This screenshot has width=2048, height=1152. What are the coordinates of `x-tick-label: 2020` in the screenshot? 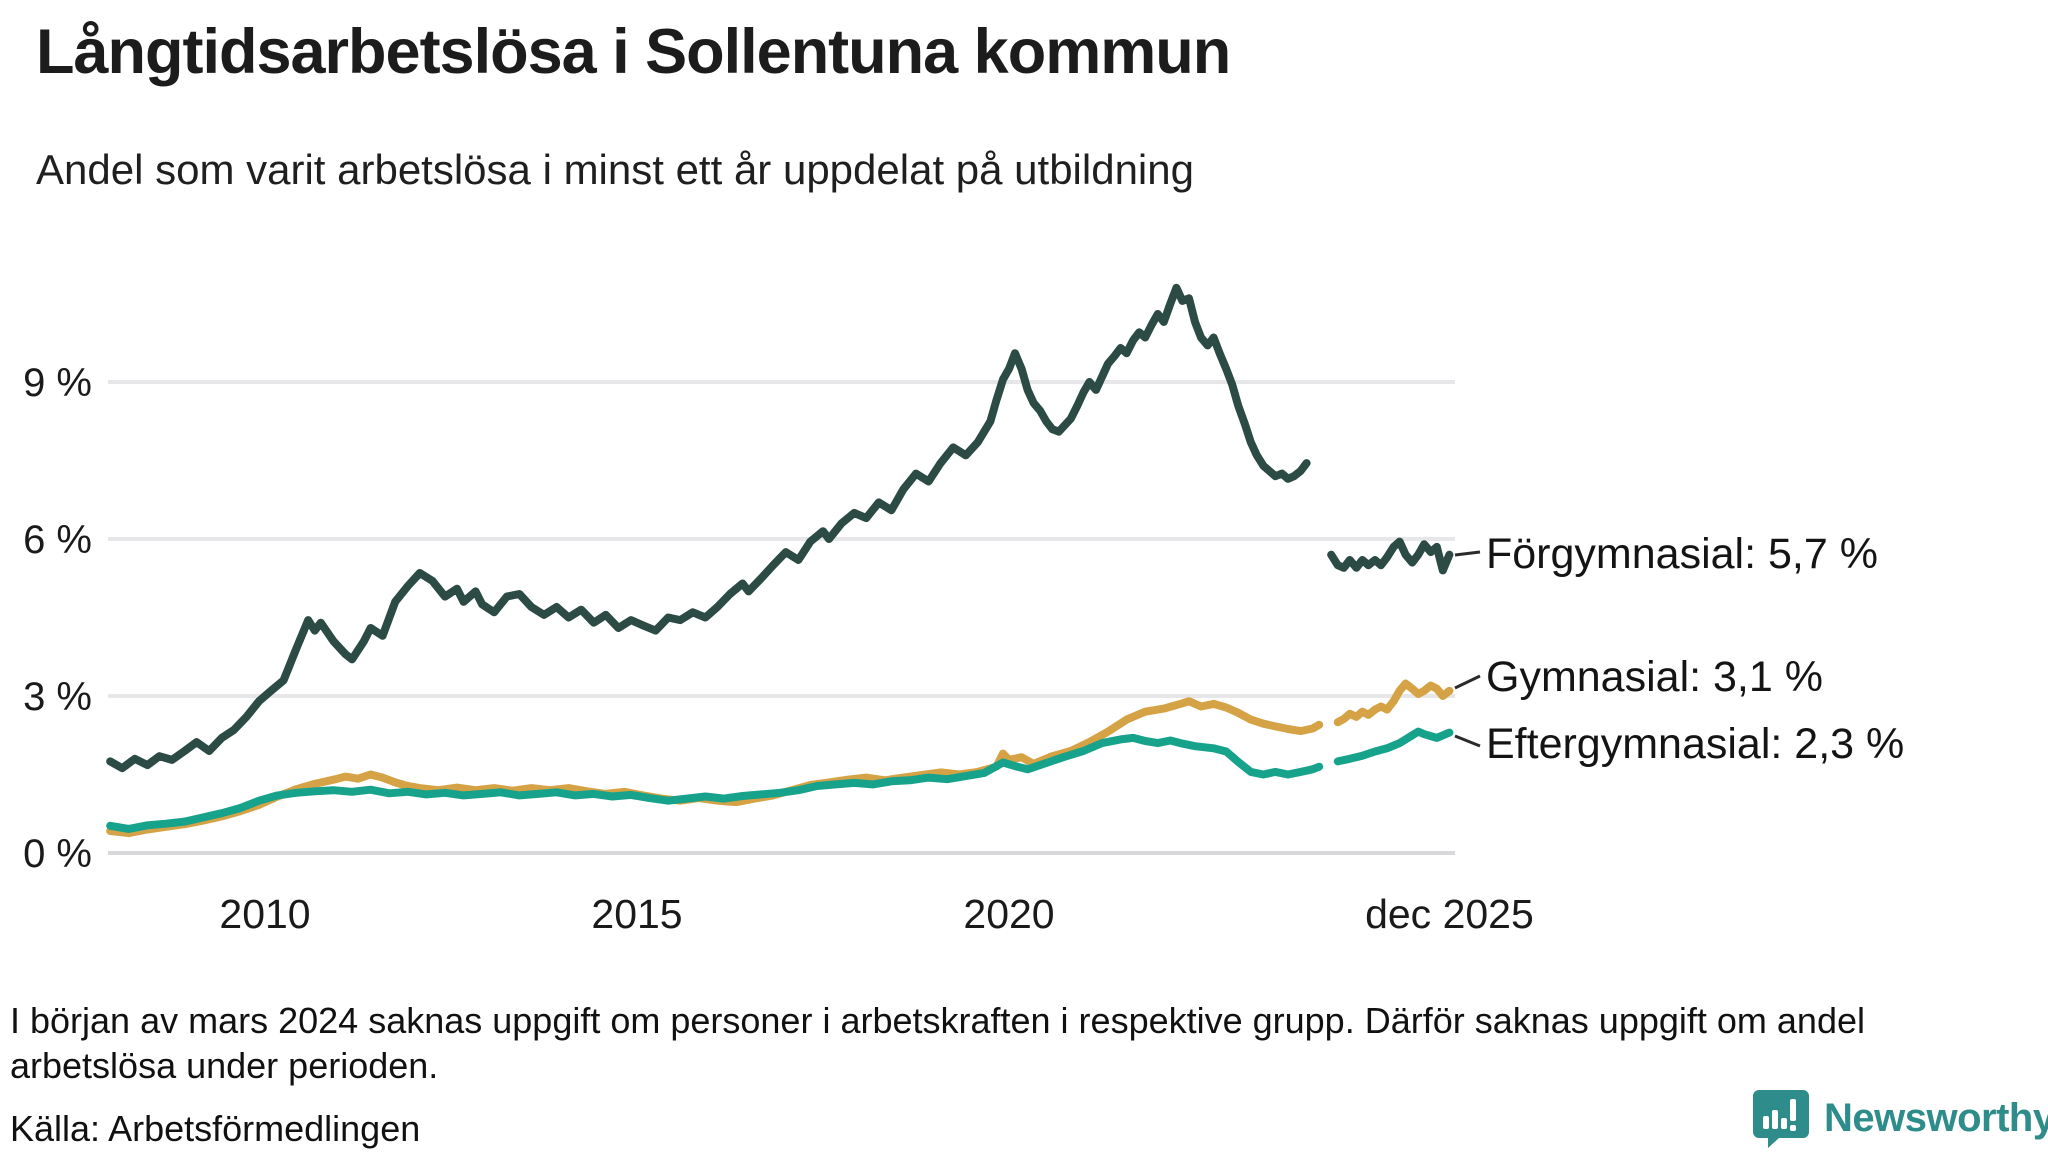 It's located at (1008, 914).